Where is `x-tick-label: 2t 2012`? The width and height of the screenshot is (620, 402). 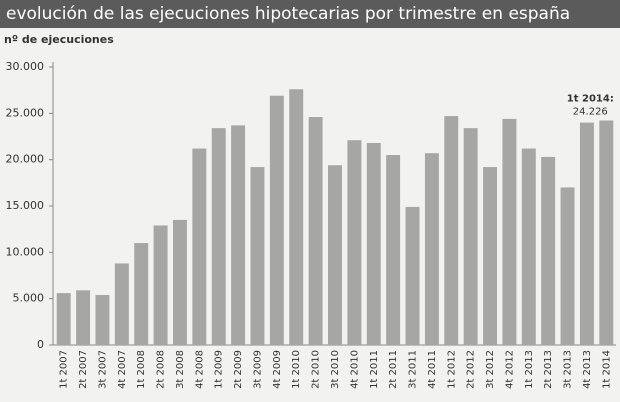
x-tick-label: 2t 2012 is located at coordinates (471, 369).